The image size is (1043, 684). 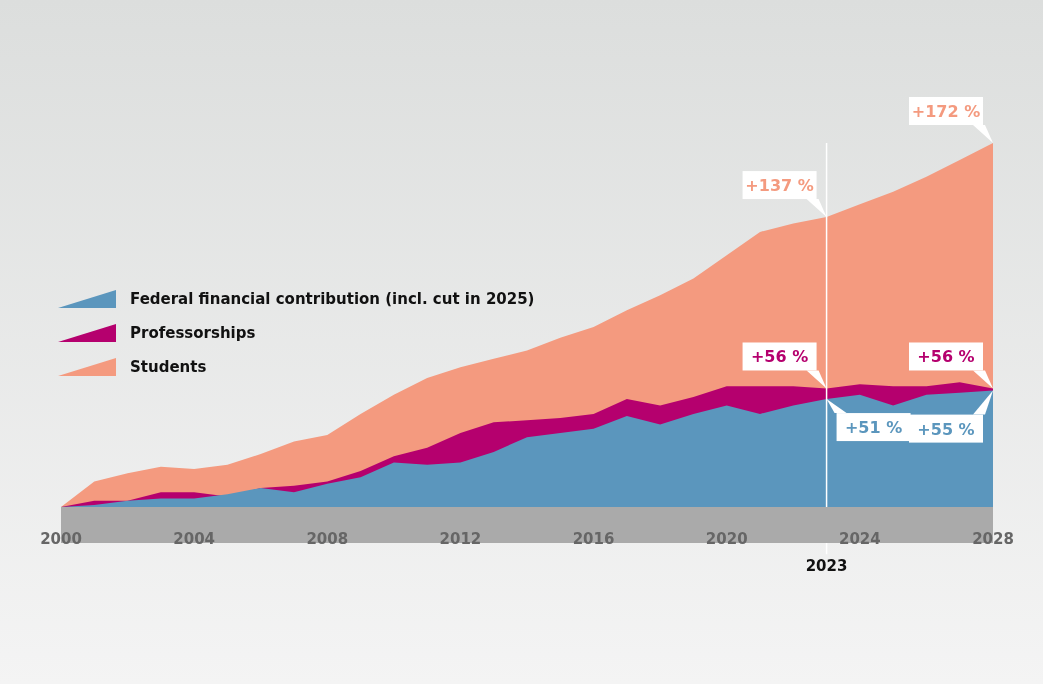 I want to click on x-tick-label: 2004, so click(x=194, y=538).